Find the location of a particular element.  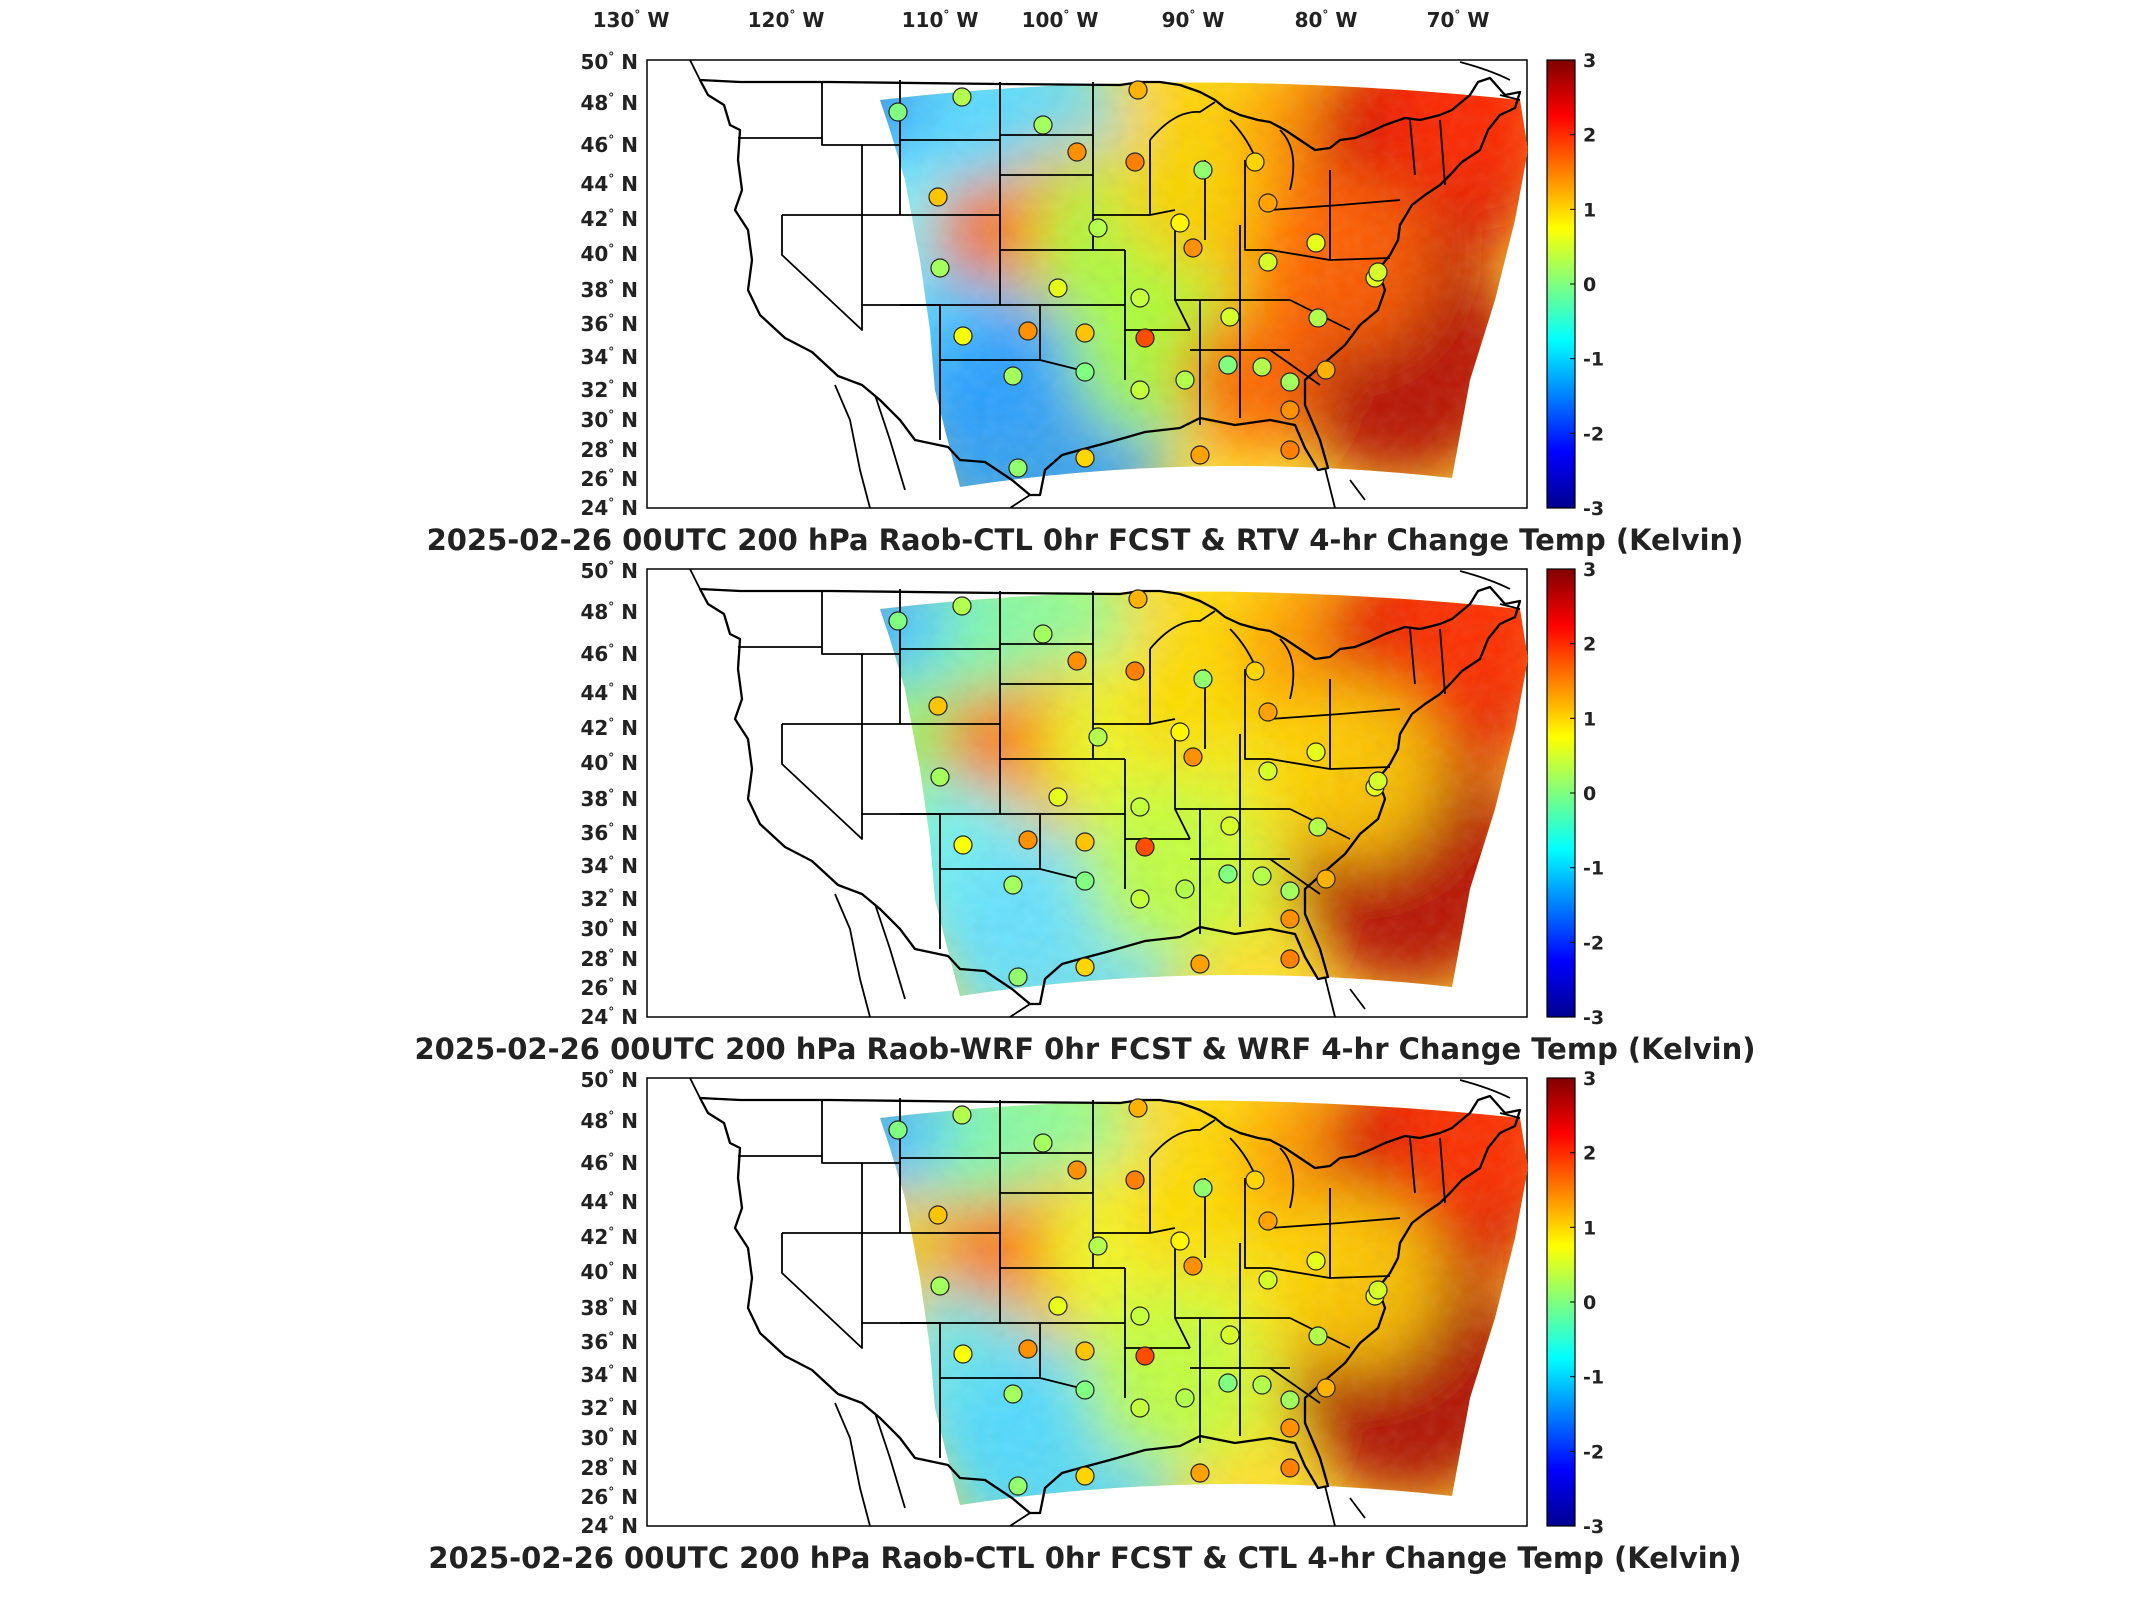

latitude-label: 44° N is located at coordinates (609, 184).